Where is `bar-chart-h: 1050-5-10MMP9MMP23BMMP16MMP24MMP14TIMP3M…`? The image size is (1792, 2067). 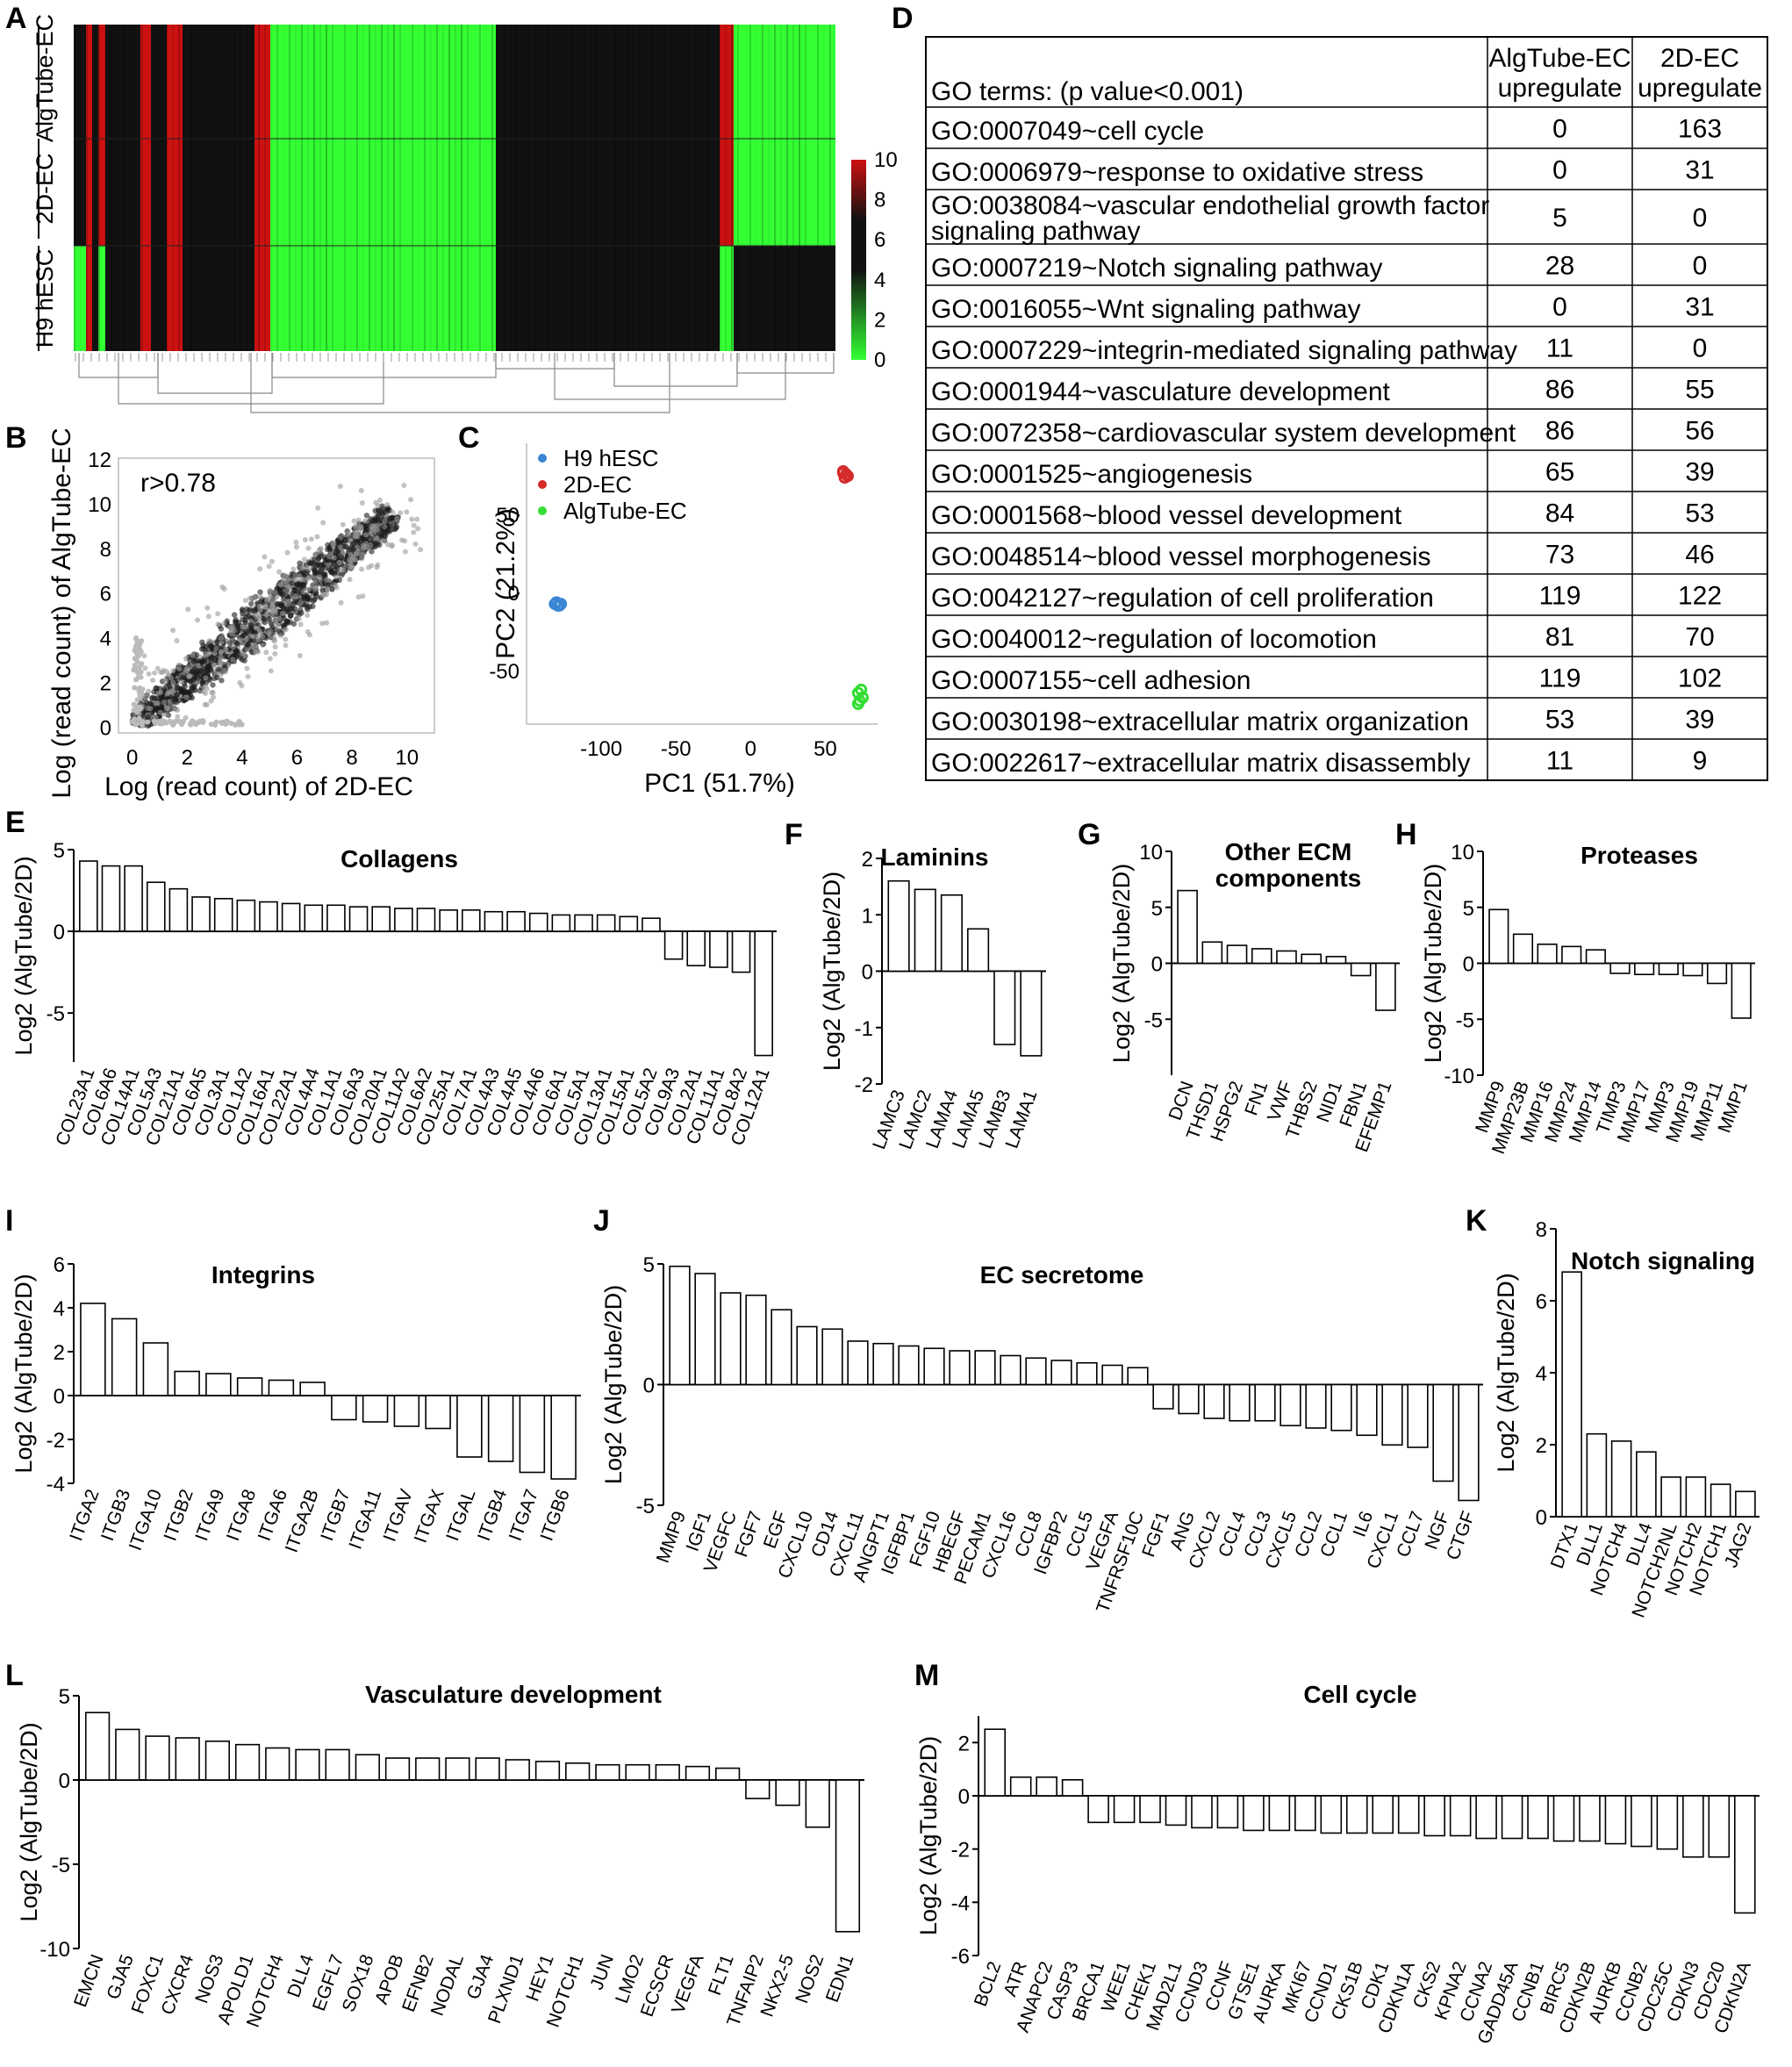
bar-chart-h: 1050-5-10MMP9MMP23BMMP16MMP24MMP14TIMP3M… is located at coordinates (1587, 999).